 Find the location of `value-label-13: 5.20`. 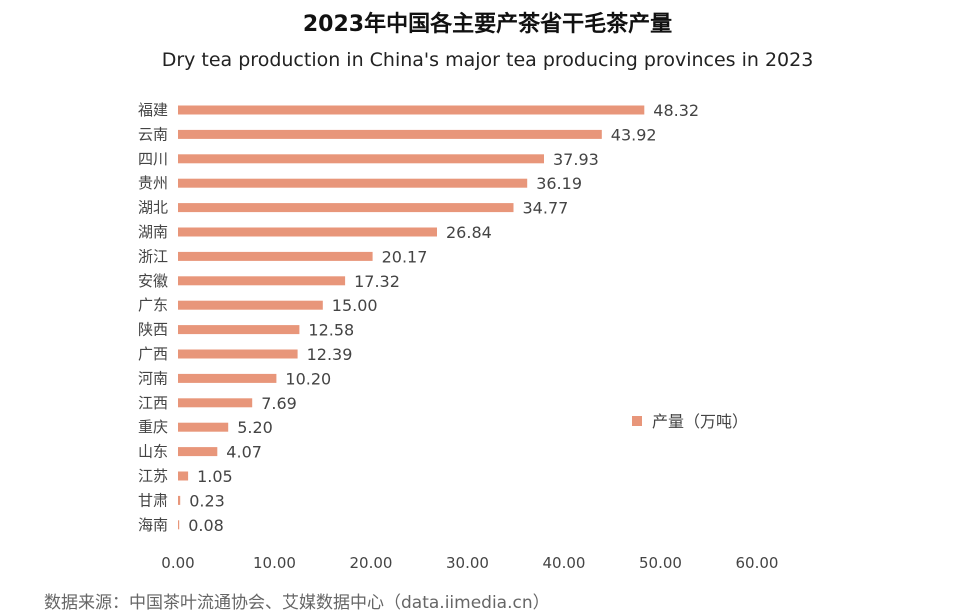

value-label-13: 5.20 is located at coordinates (255, 427).